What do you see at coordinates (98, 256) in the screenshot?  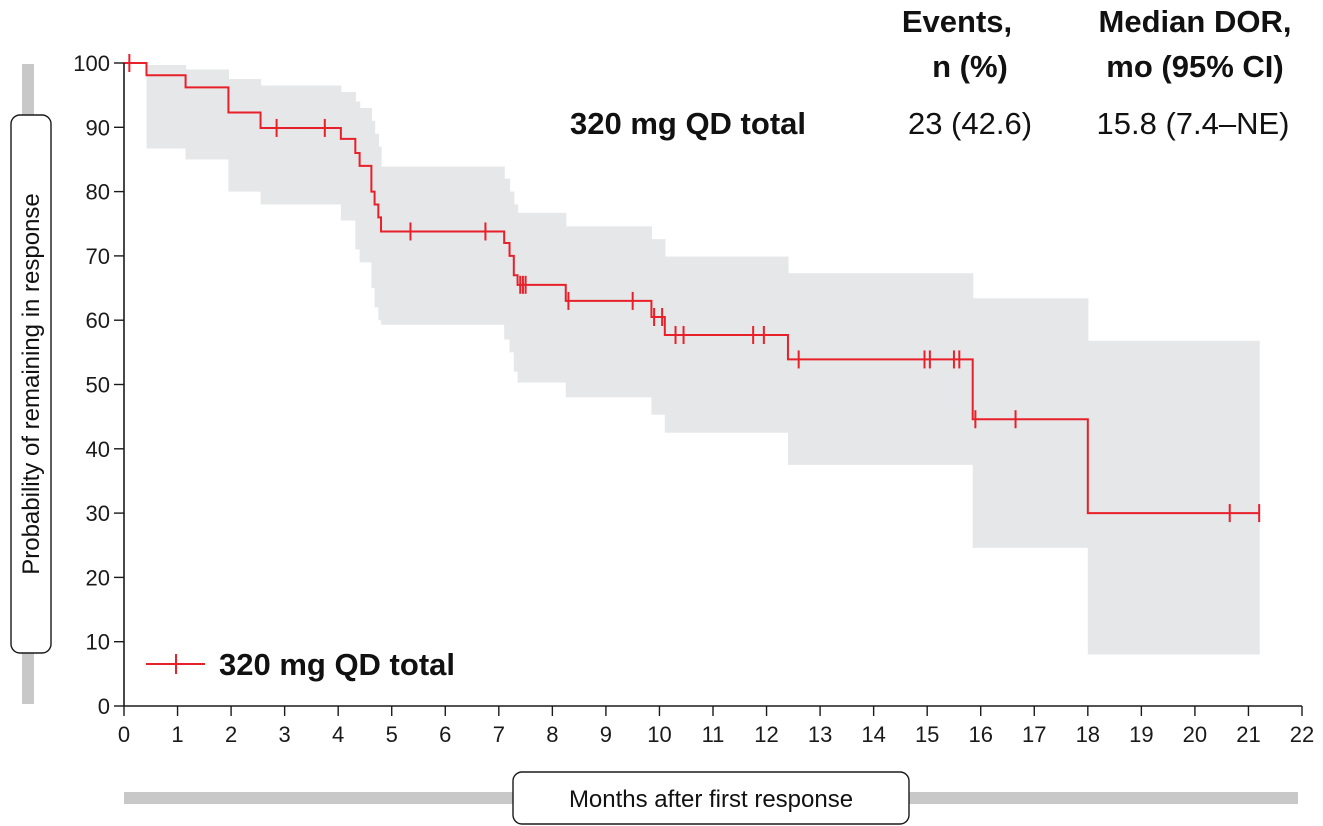 I see `y-tick-label-70: 70` at bounding box center [98, 256].